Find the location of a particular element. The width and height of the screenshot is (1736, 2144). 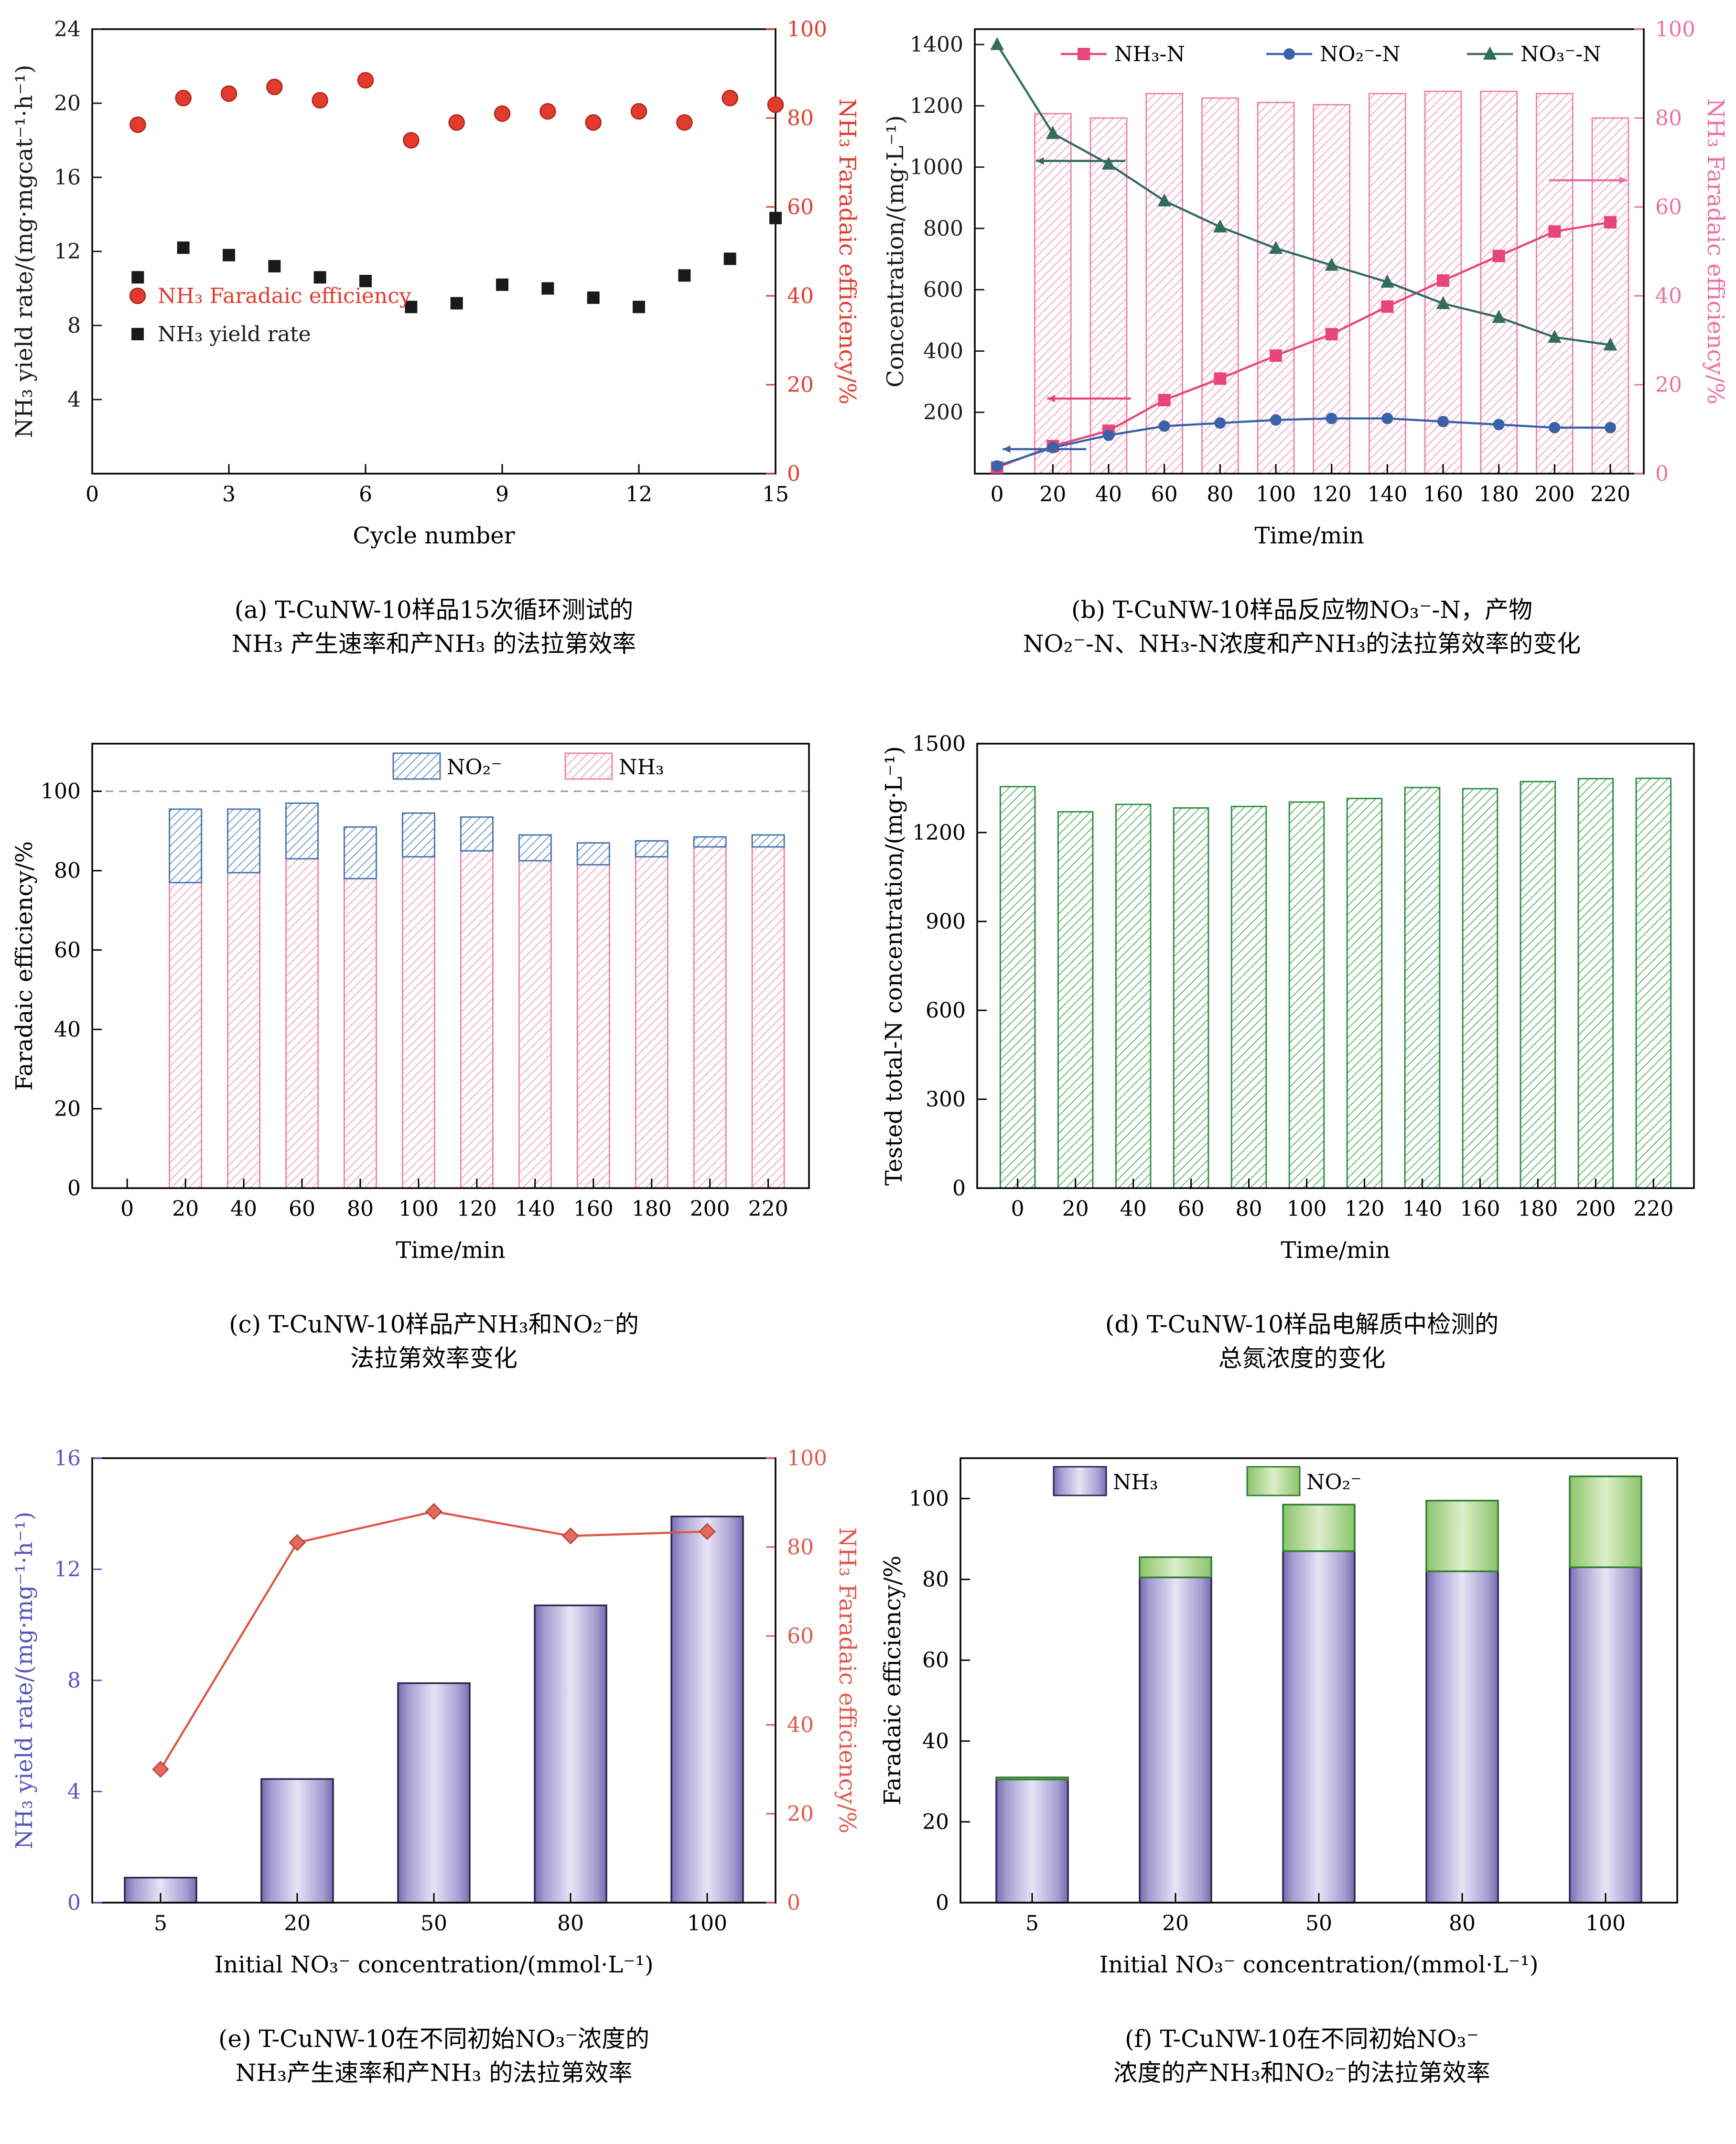

svg-text: 900 is located at coordinates (946, 922).